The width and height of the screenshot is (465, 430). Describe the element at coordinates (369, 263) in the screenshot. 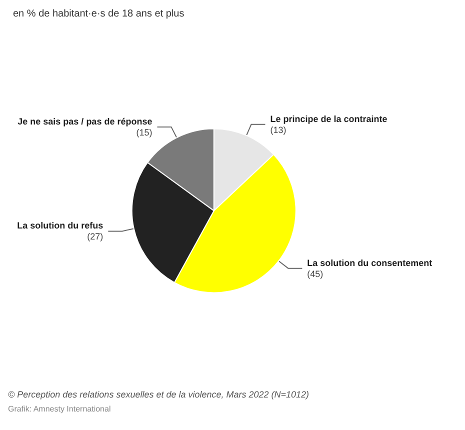

I see `slice-label: La solution du consentement` at that location.